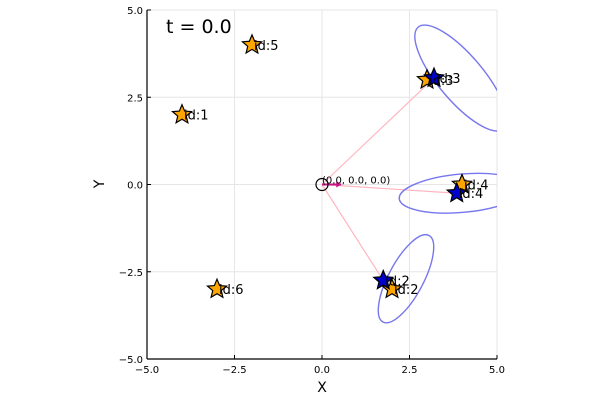 This screenshot has height=400, width=600. I want to click on y-tick-label: −5.0, so click(131, 360).